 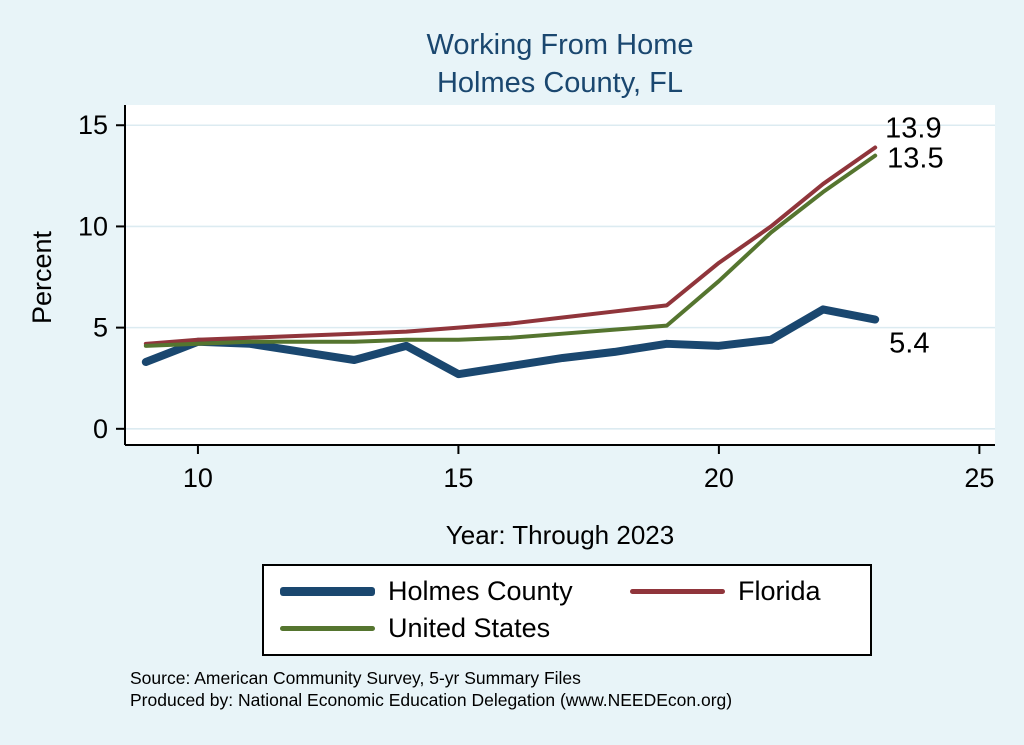 What do you see at coordinates (560, 45) in the screenshot?
I see `chart-title-line1: Working From Home` at bounding box center [560, 45].